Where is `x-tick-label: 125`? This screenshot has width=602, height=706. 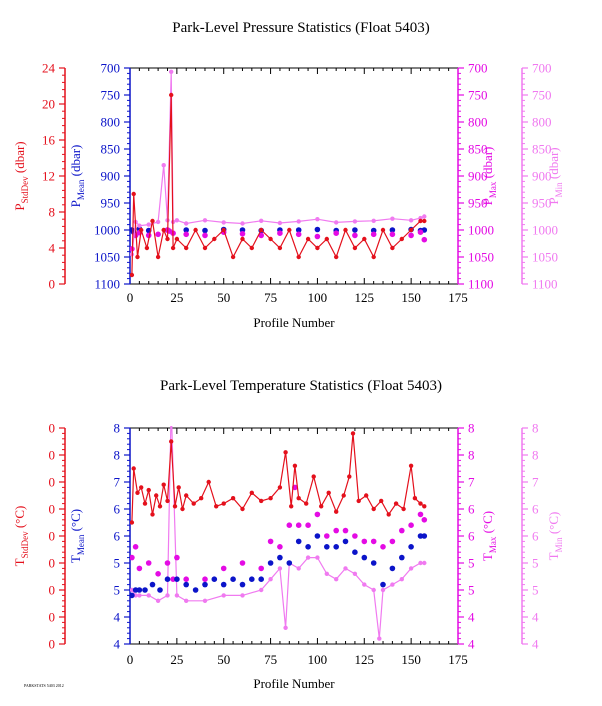
x-tick-label: 125 is located at coordinates (365, 297).